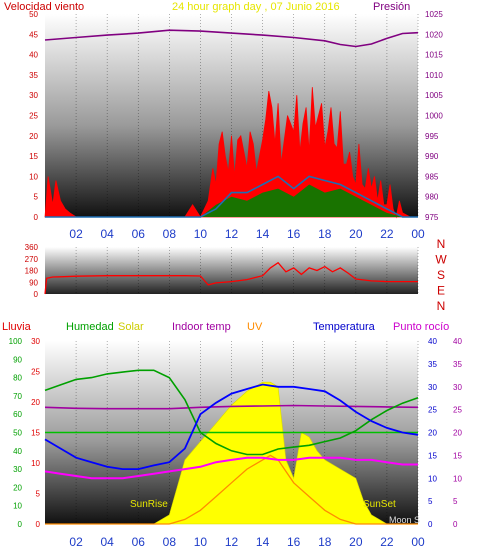 This screenshot has width=499, height=555. I want to click on compass-label: E, so click(441, 291).